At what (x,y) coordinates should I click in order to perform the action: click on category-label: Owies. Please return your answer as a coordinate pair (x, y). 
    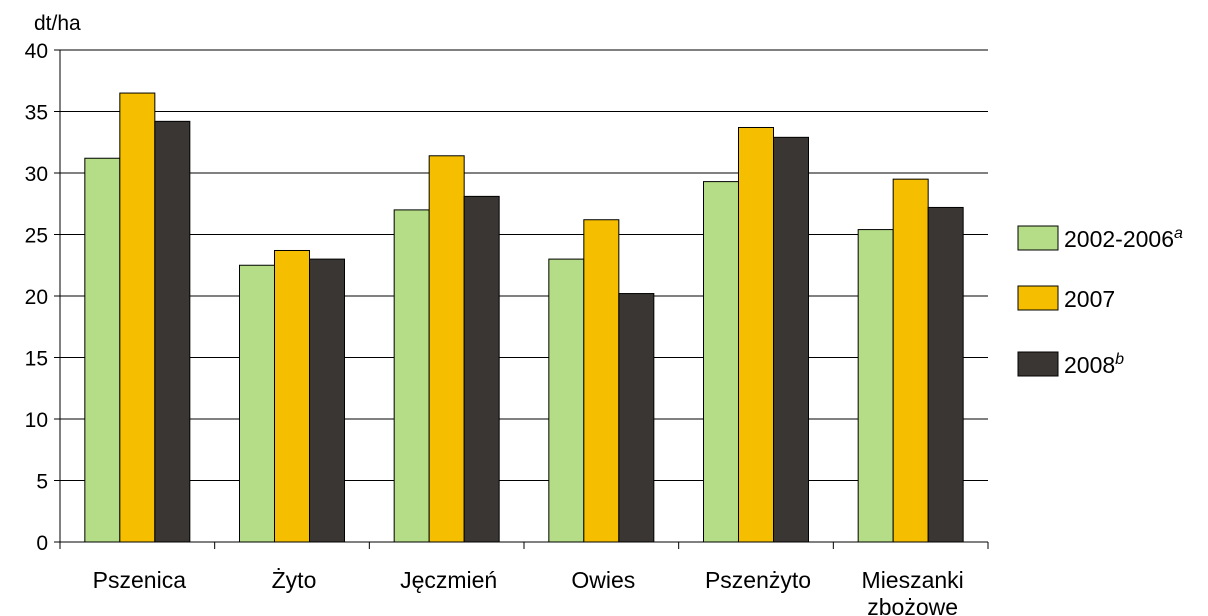
    Looking at the image, I should click on (603, 580).